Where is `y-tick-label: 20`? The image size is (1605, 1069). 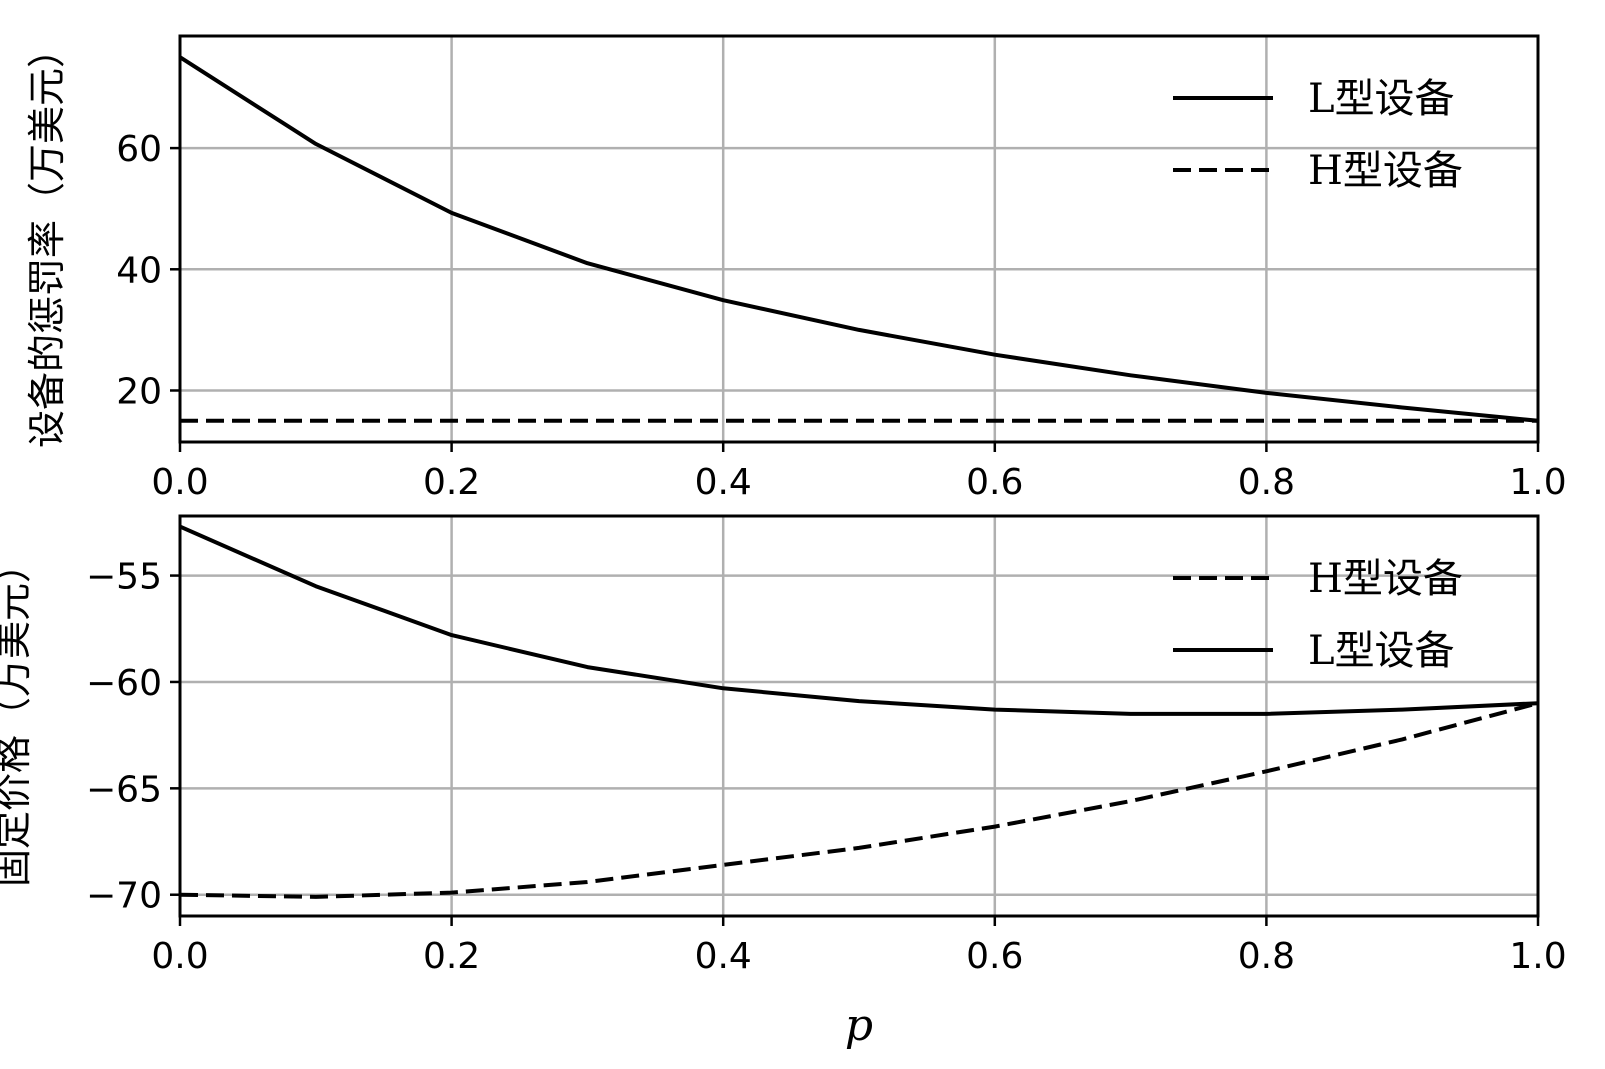
y-tick-label: 20 is located at coordinates (139, 391).